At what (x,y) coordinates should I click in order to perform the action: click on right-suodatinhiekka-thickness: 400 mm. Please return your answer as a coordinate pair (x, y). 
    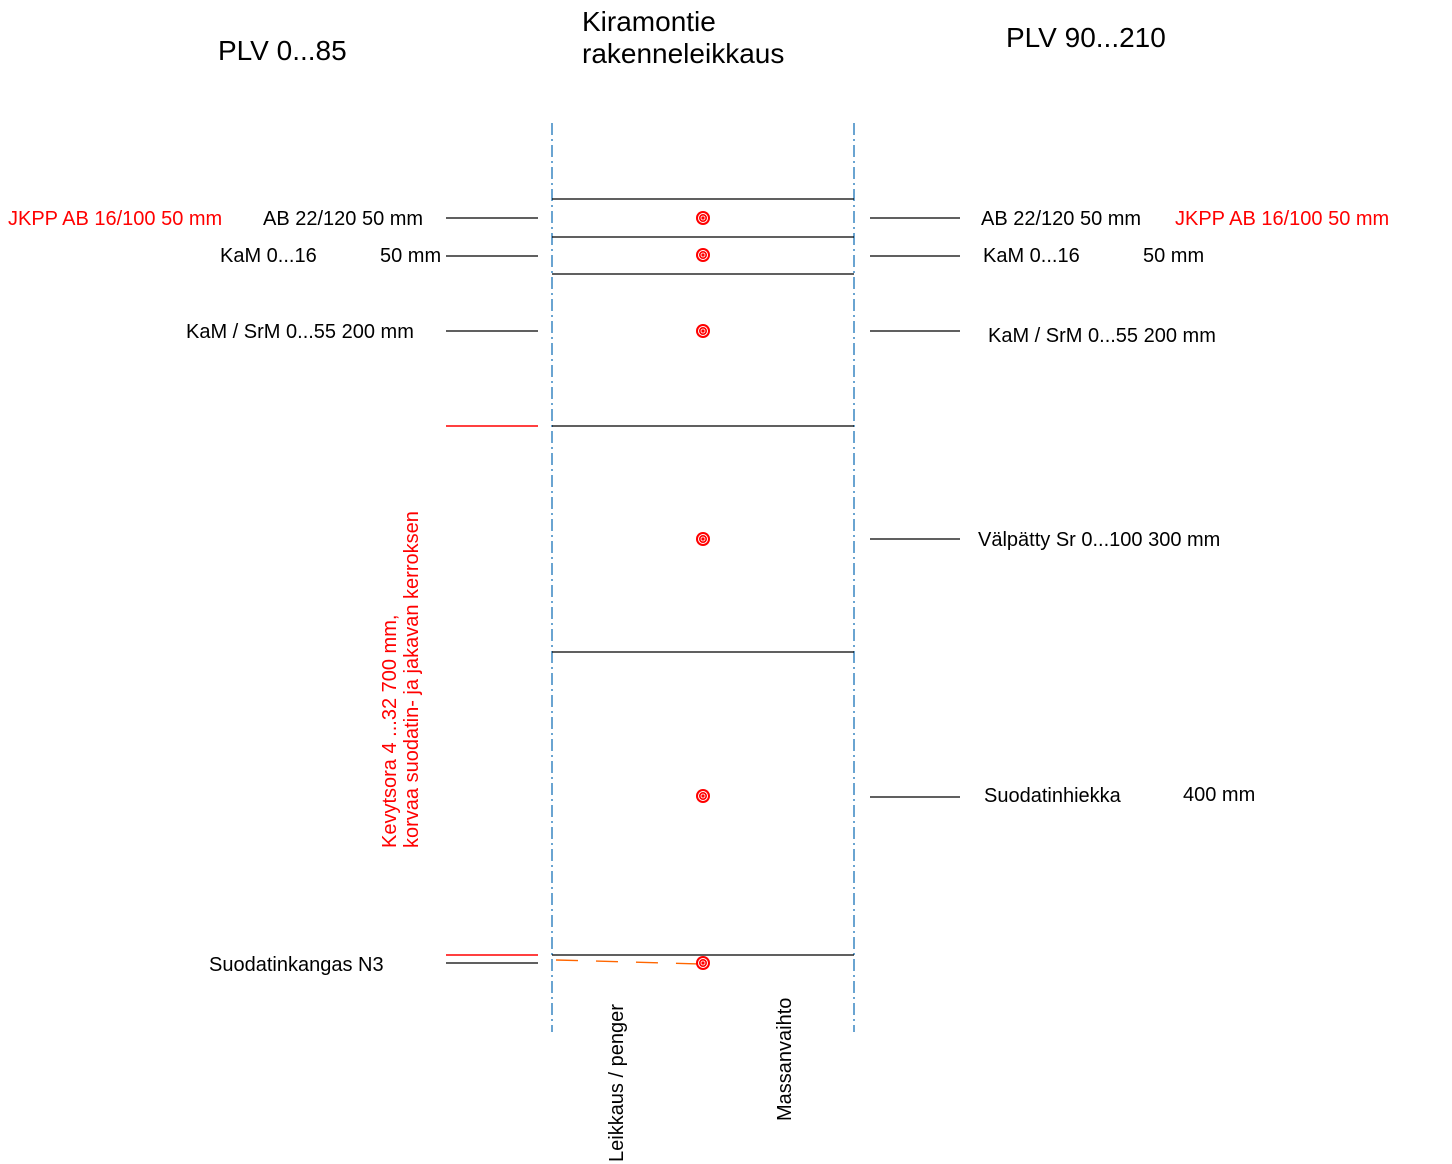
    Looking at the image, I should click on (1219, 795).